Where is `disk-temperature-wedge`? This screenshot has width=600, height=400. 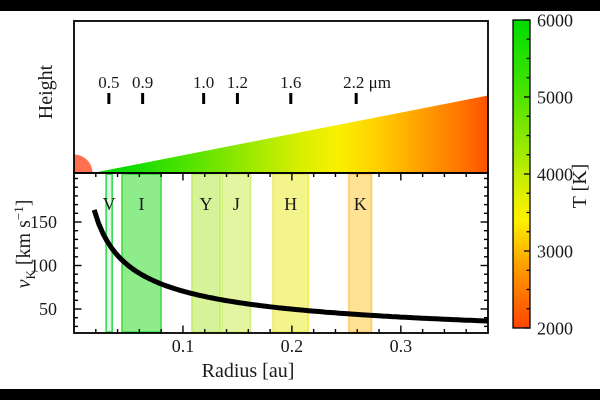
disk-temperature-wedge is located at coordinates (290, 134).